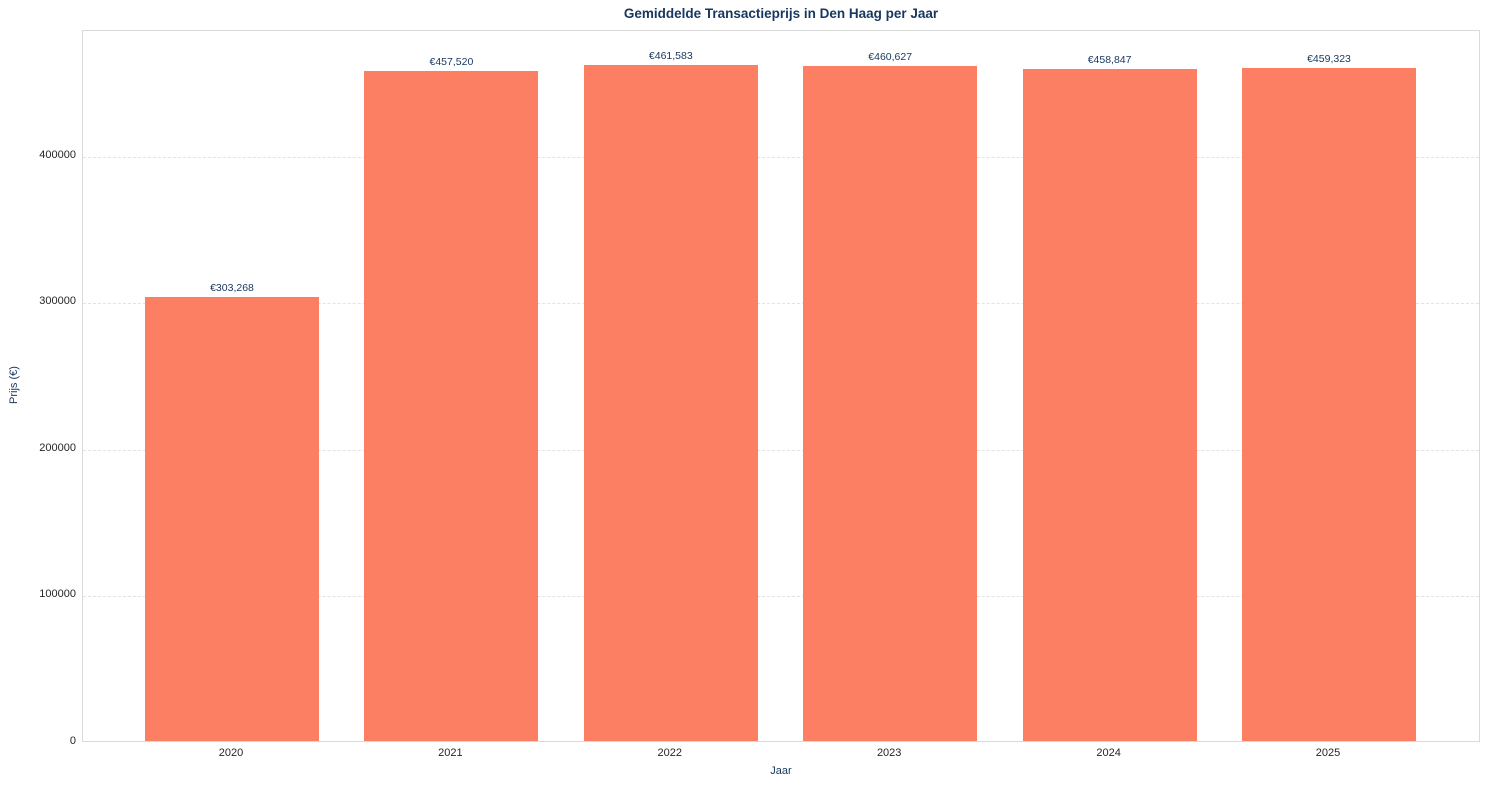  Describe the element at coordinates (670, 55) in the screenshot. I see `bar-value-label-2022: €461,583` at that location.